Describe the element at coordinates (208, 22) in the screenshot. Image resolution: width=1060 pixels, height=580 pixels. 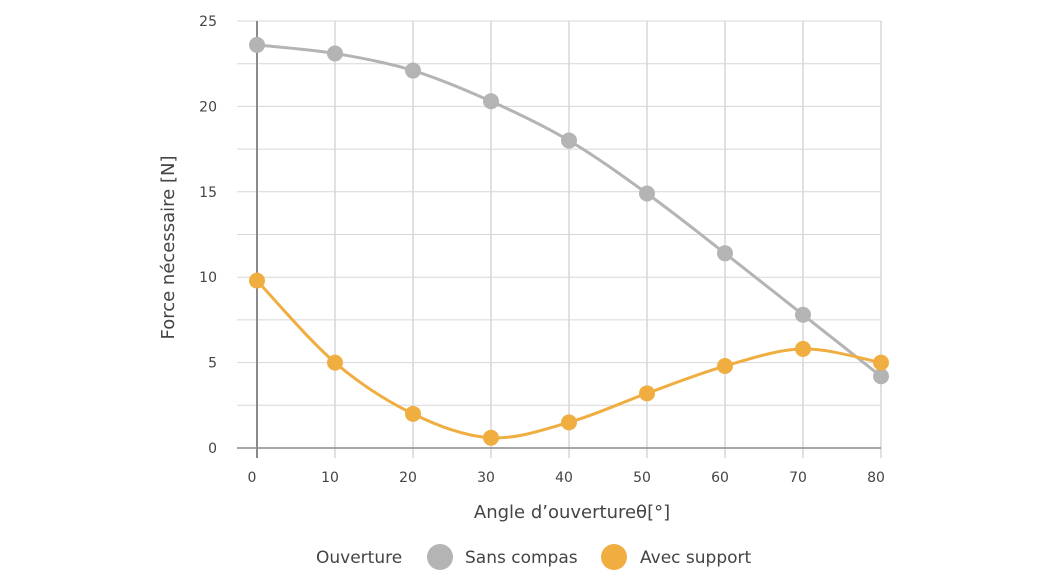
I see `y-tick-label: 25` at that location.